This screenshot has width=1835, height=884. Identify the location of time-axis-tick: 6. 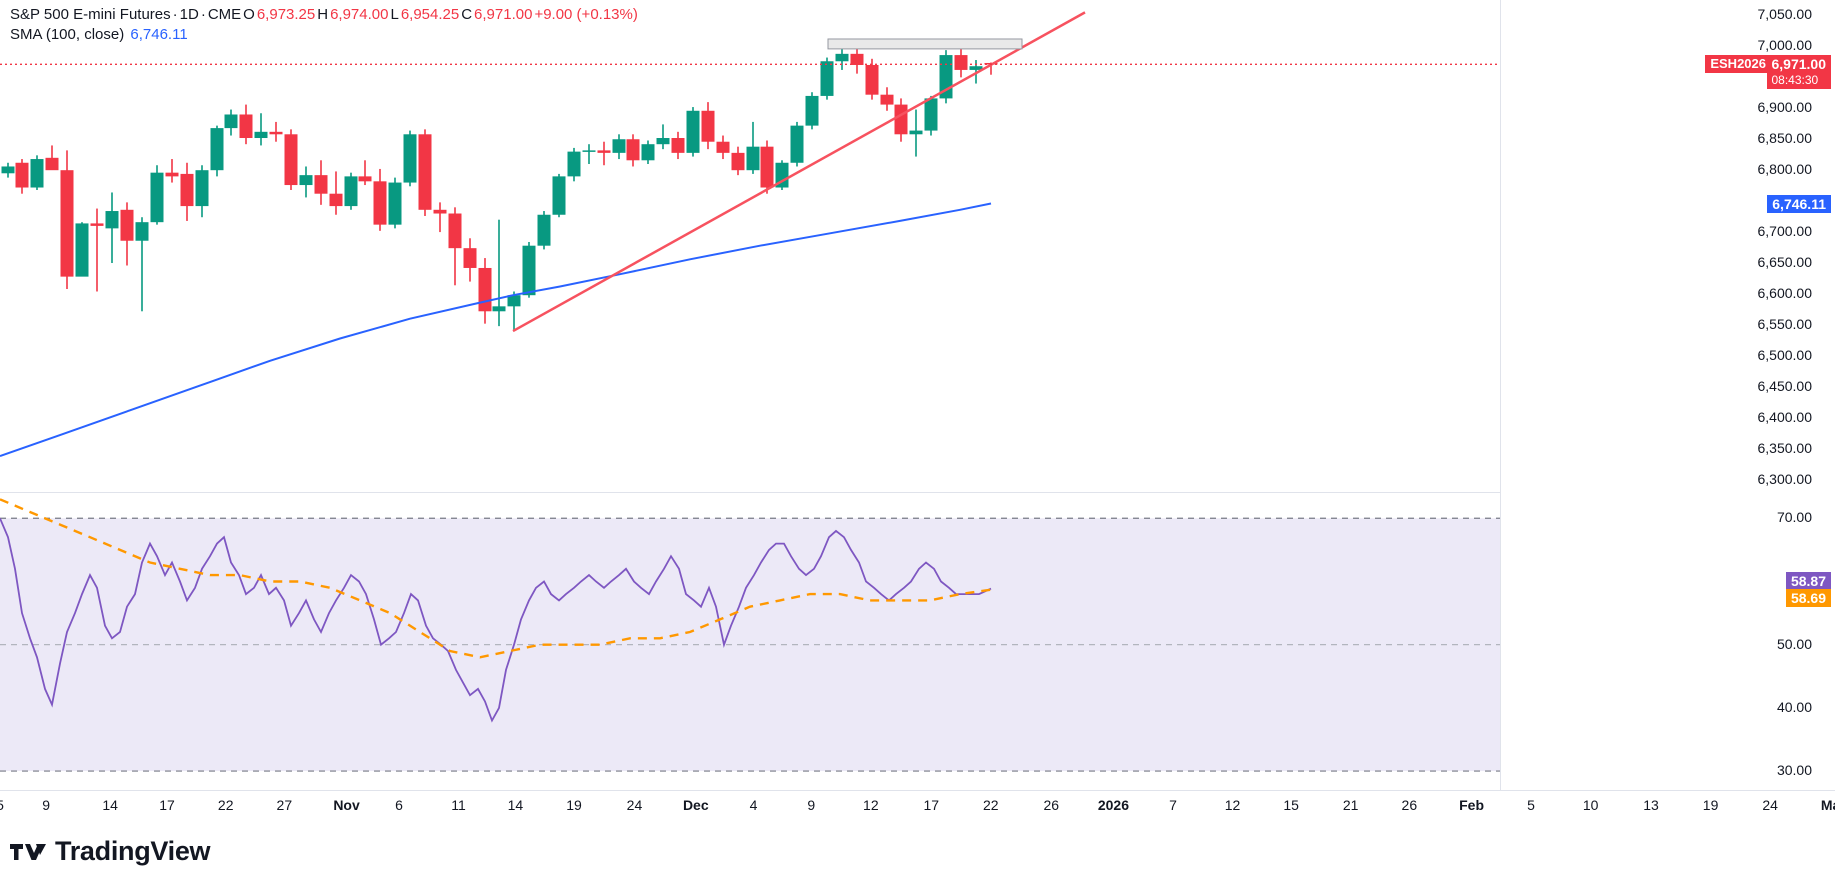
(399, 805).